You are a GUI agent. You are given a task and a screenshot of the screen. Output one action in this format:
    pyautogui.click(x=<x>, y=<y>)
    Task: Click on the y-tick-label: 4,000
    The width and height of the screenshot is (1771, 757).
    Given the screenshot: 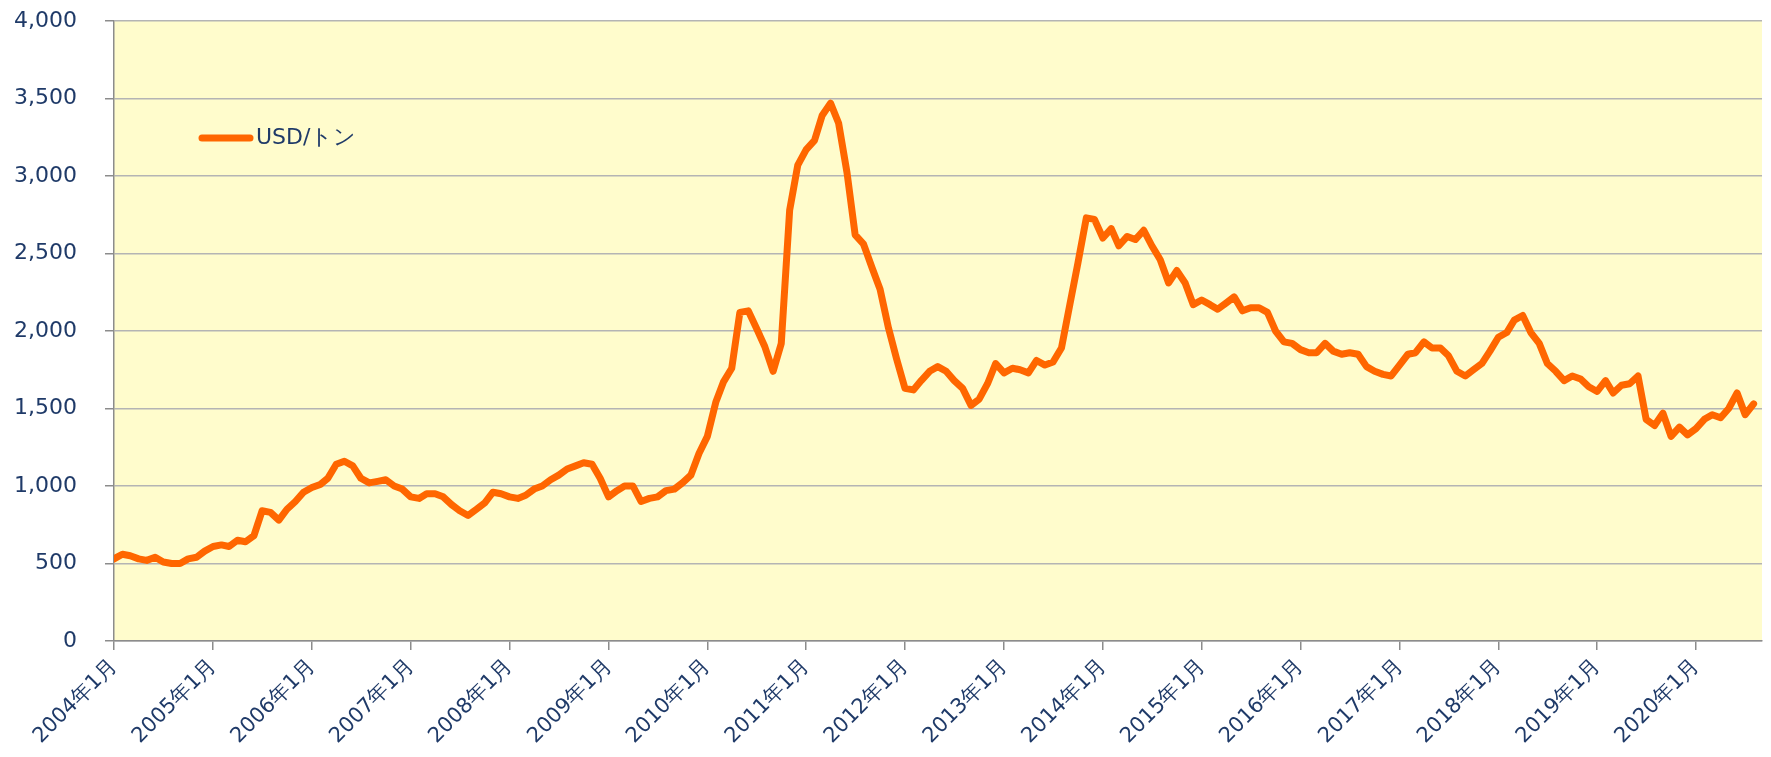 What is the action you would take?
    pyautogui.click(x=45, y=19)
    